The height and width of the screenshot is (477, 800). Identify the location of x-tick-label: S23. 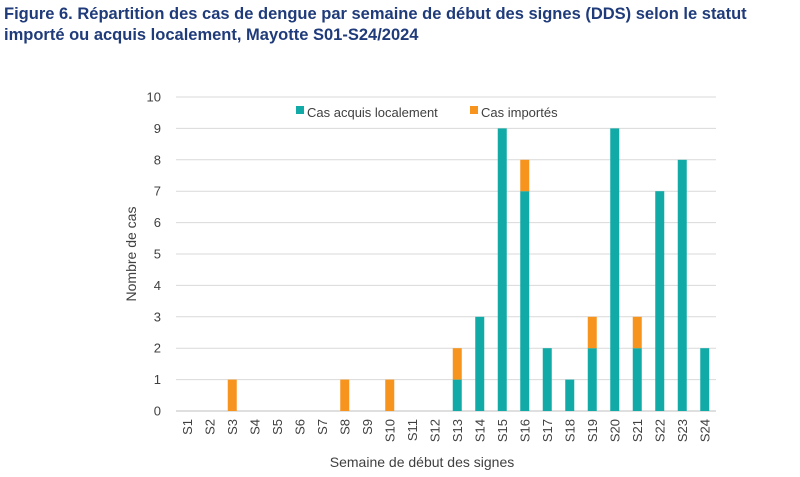
(682, 430).